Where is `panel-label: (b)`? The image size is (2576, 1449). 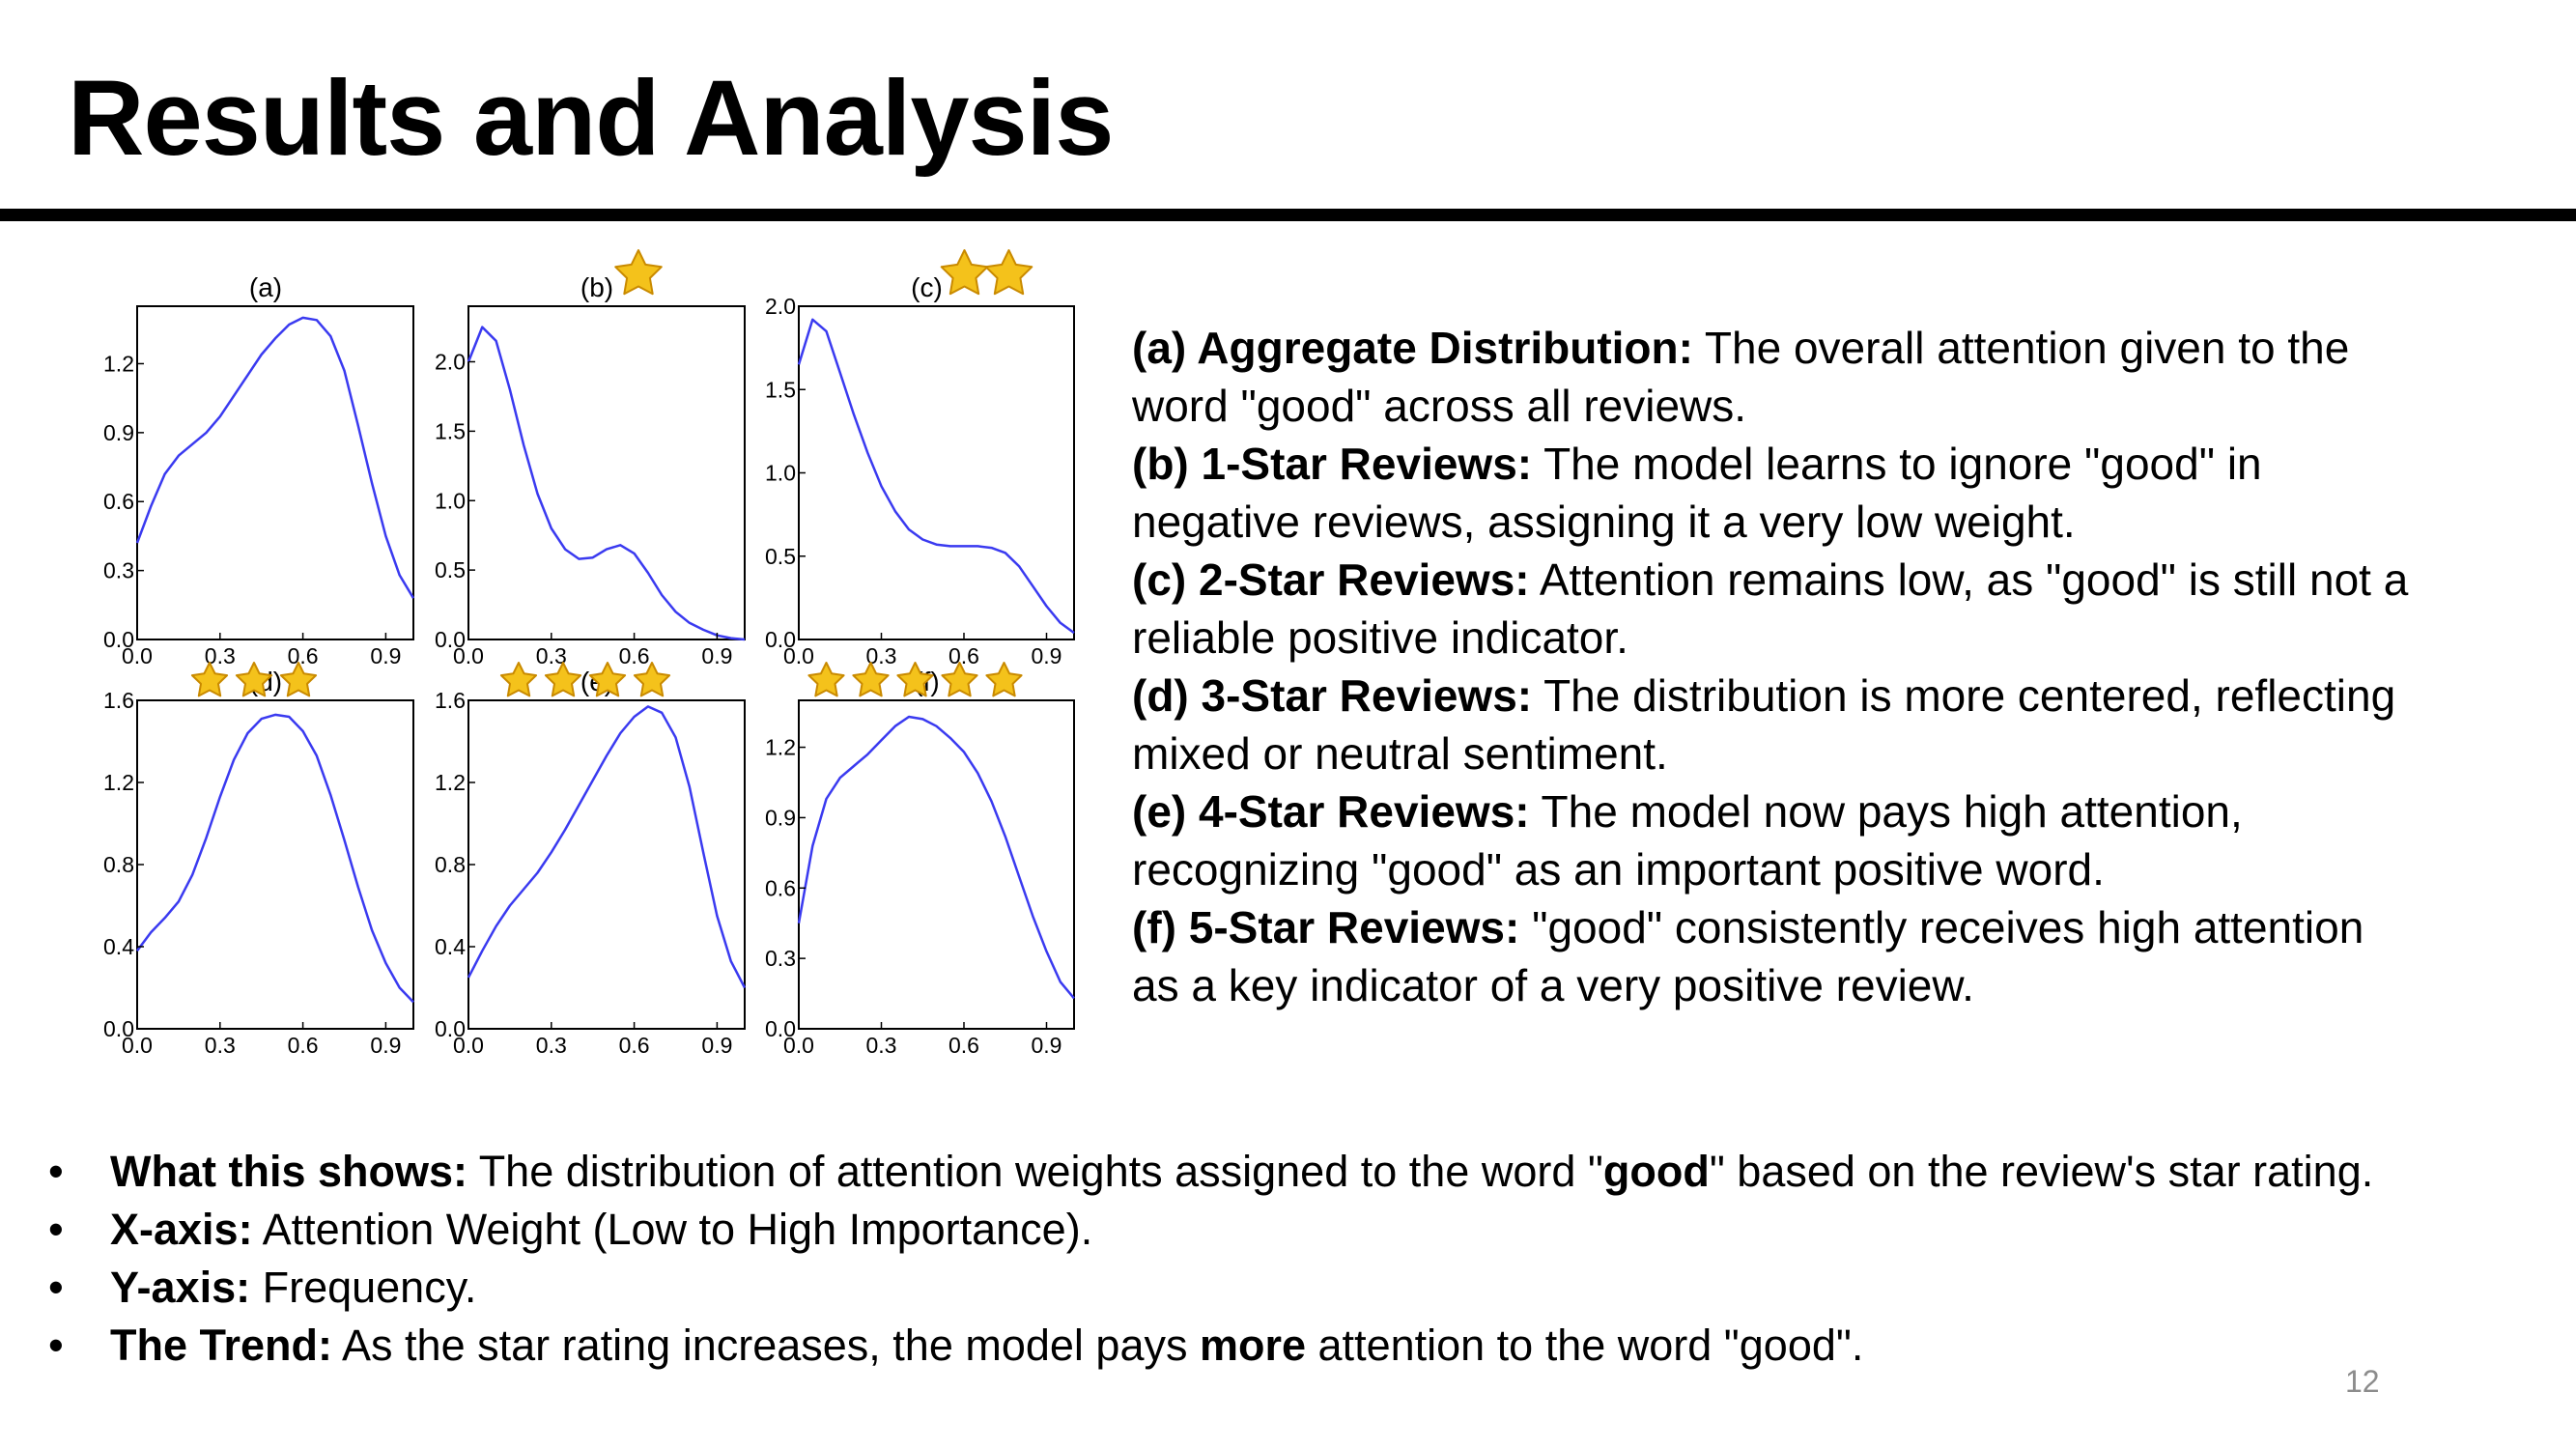
panel-label: (b) is located at coordinates (596, 287).